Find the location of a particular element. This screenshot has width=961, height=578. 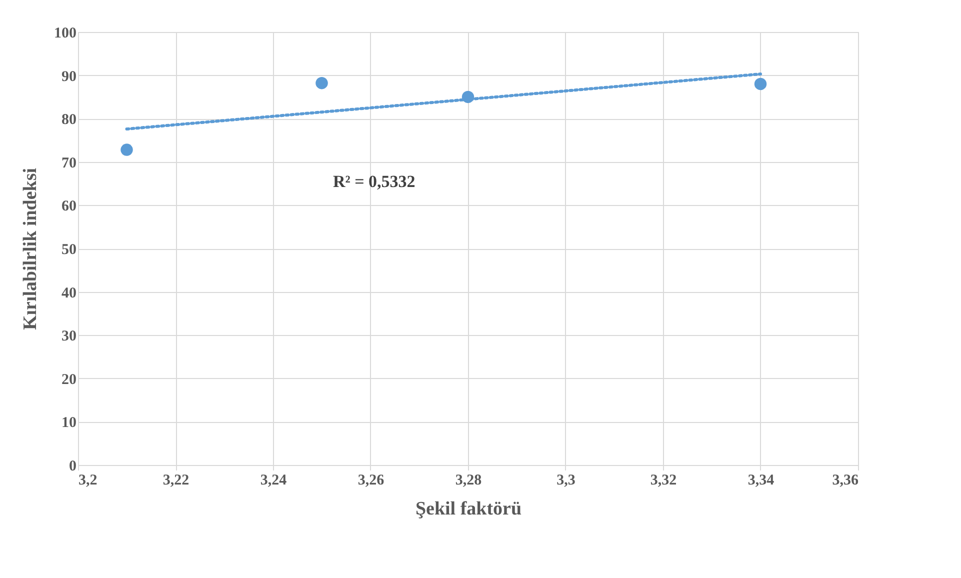

y-tick-label: 60 is located at coordinates (69, 206).